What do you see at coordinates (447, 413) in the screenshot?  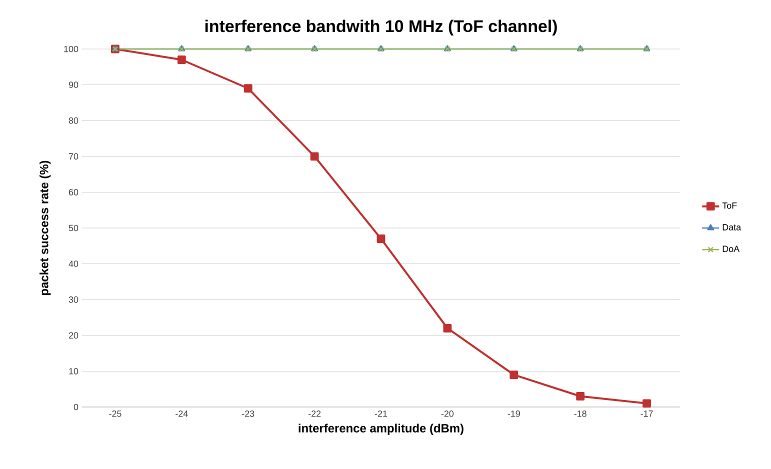 I see `x-tick-label: -20` at bounding box center [447, 413].